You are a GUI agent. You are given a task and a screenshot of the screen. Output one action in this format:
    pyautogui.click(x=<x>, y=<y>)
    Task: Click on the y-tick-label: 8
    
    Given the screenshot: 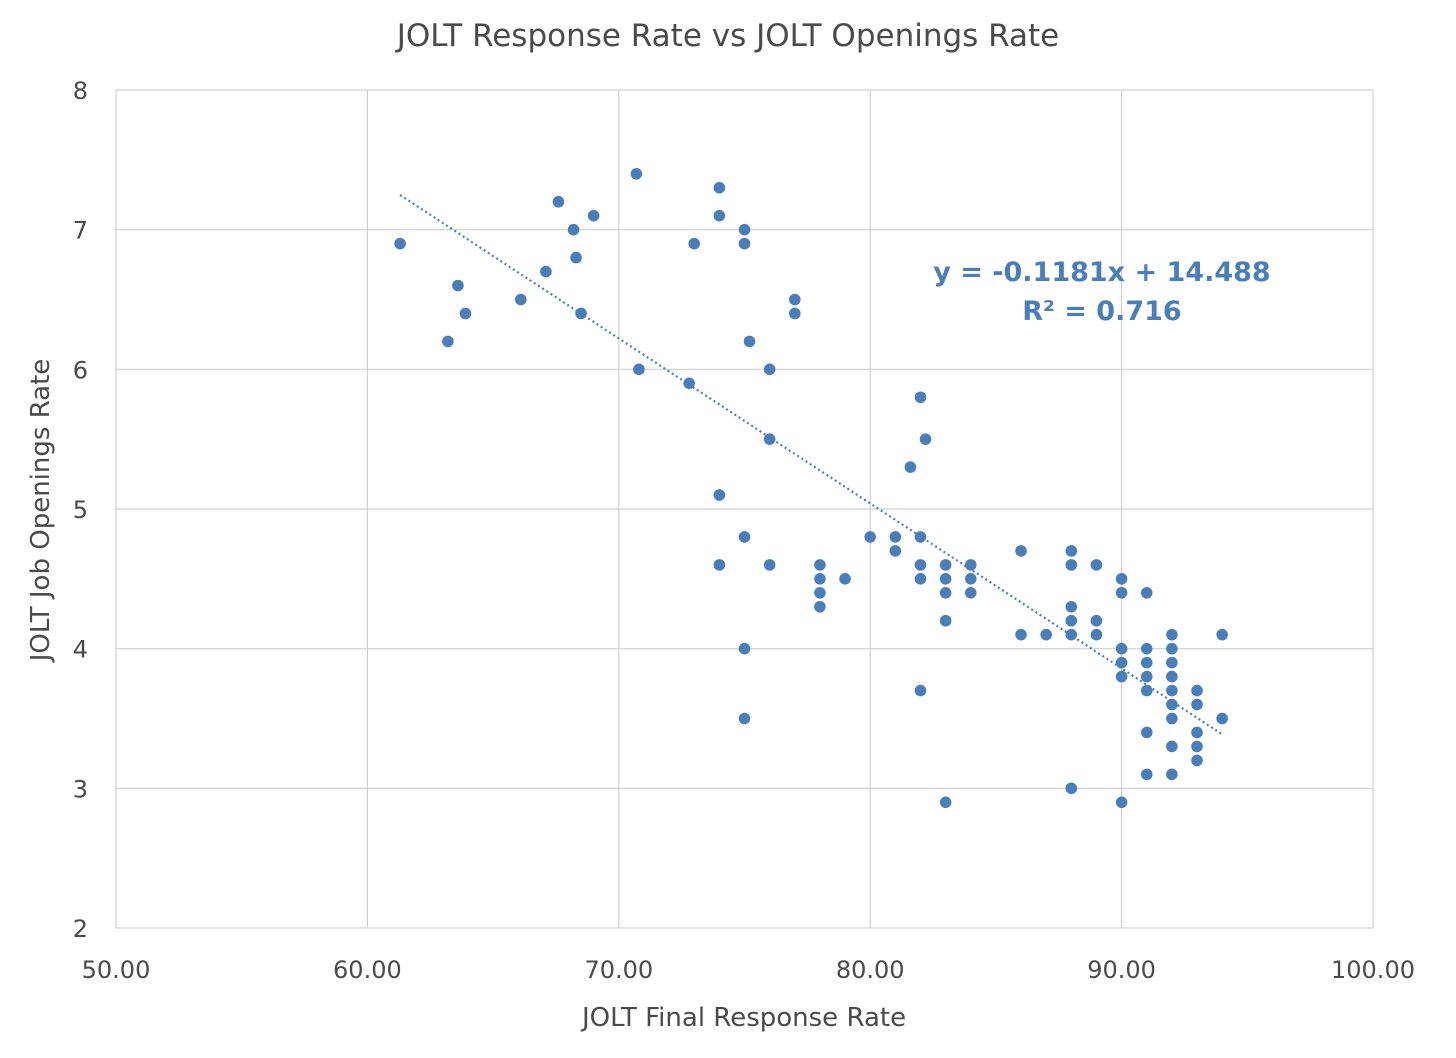 What is the action you would take?
    pyautogui.click(x=80, y=91)
    